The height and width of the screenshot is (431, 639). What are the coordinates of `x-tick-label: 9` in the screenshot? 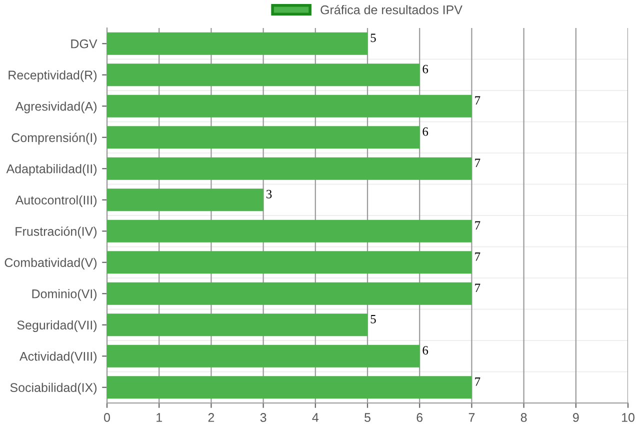 It's located at (576, 417).